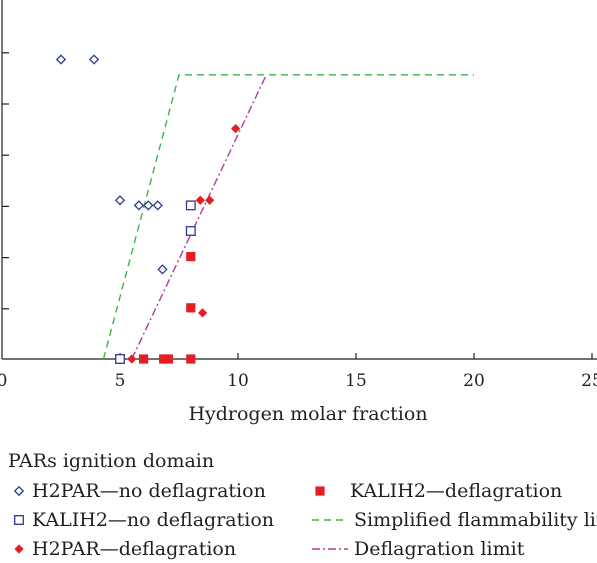 This screenshot has width=597, height=563. Describe the element at coordinates (474, 381) in the screenshot. I see `x-tick-label-4: 20` at that location.